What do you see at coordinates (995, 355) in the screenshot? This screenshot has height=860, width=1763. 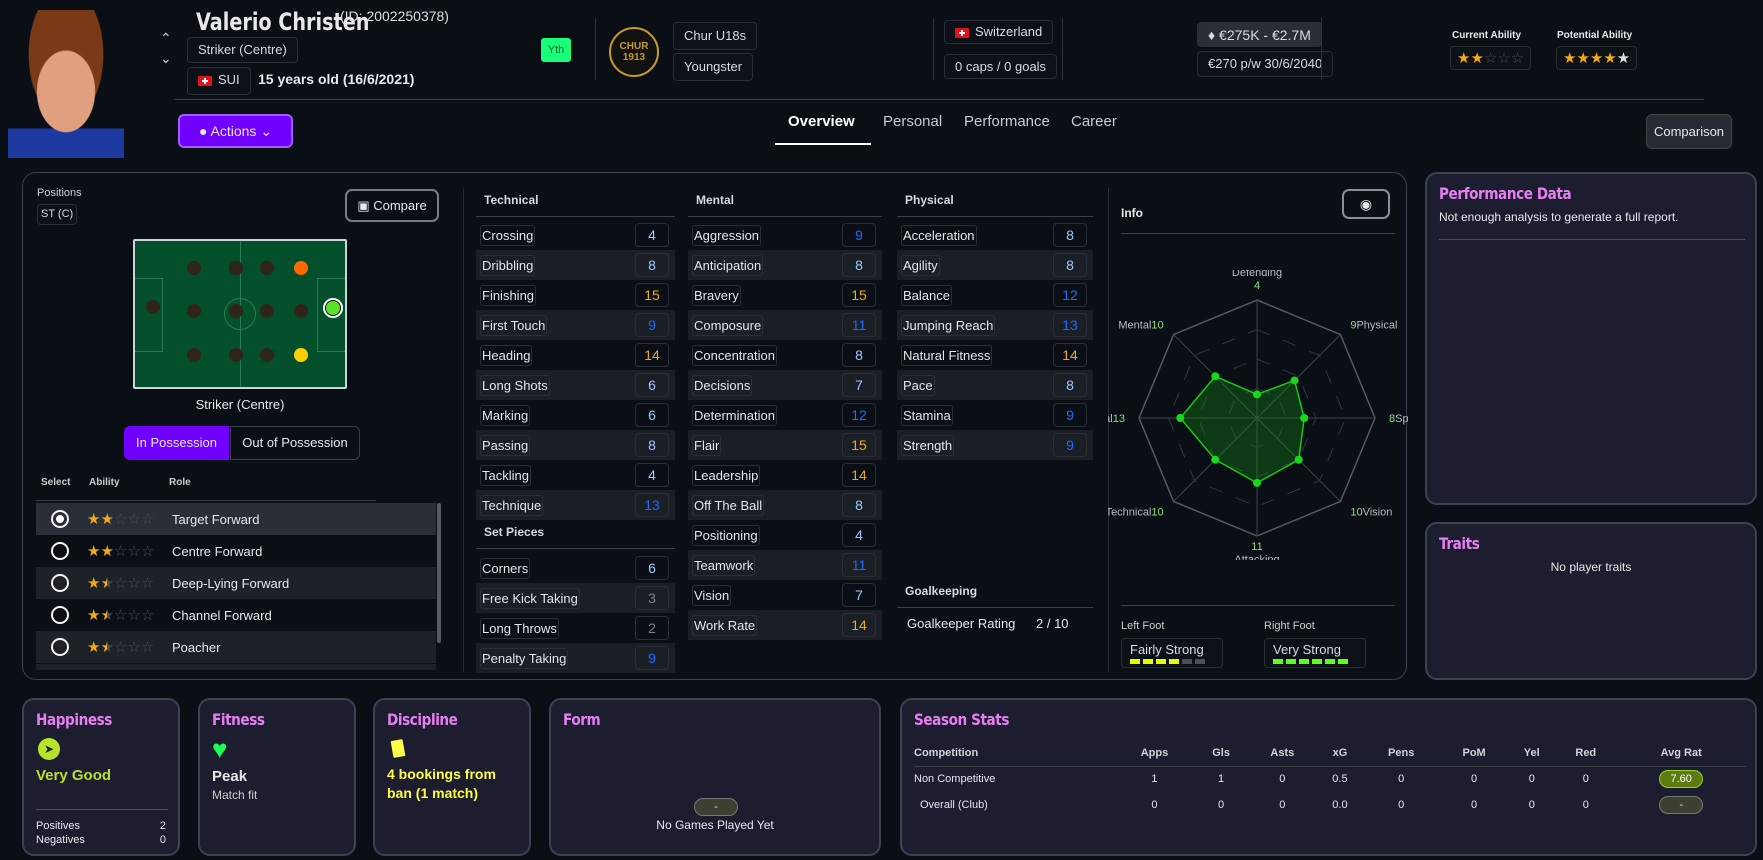 I see `attribute-row: Natural Fitness 14` at bounding box center [995, 355].